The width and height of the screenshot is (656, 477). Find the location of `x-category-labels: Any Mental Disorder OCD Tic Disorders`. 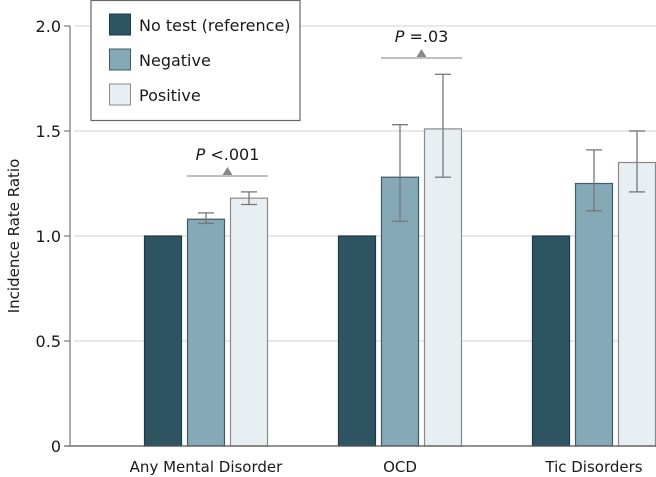

x-category-labels: Any Mental Disorder OCD Tic Disorders is located at coordinates (386, 467).